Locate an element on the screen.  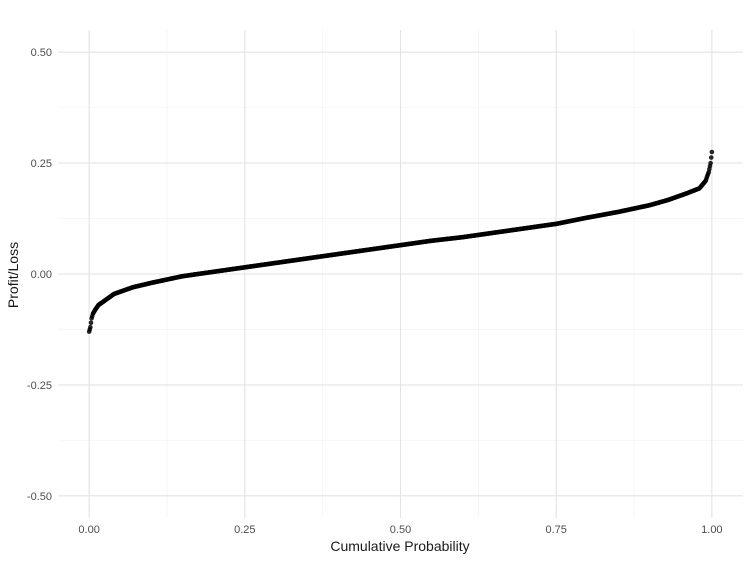
x-tick-label: 0.50 is located at coordinates (400, 530).